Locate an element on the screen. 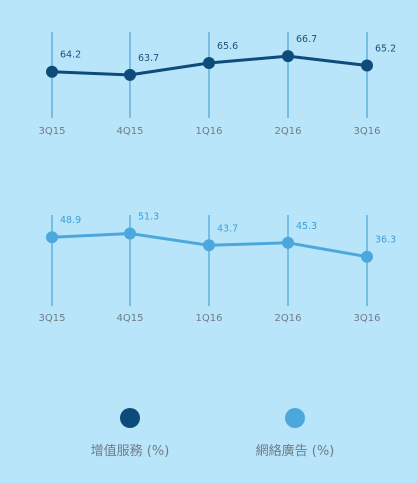 Image resolution: width=417 pixels, height=483 pixels. data-label-vas-4: 65.2 is located at coordinates (385, 49).